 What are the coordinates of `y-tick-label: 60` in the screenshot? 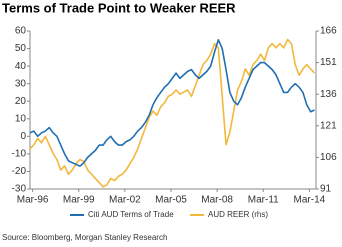 It's located at (21, 31).